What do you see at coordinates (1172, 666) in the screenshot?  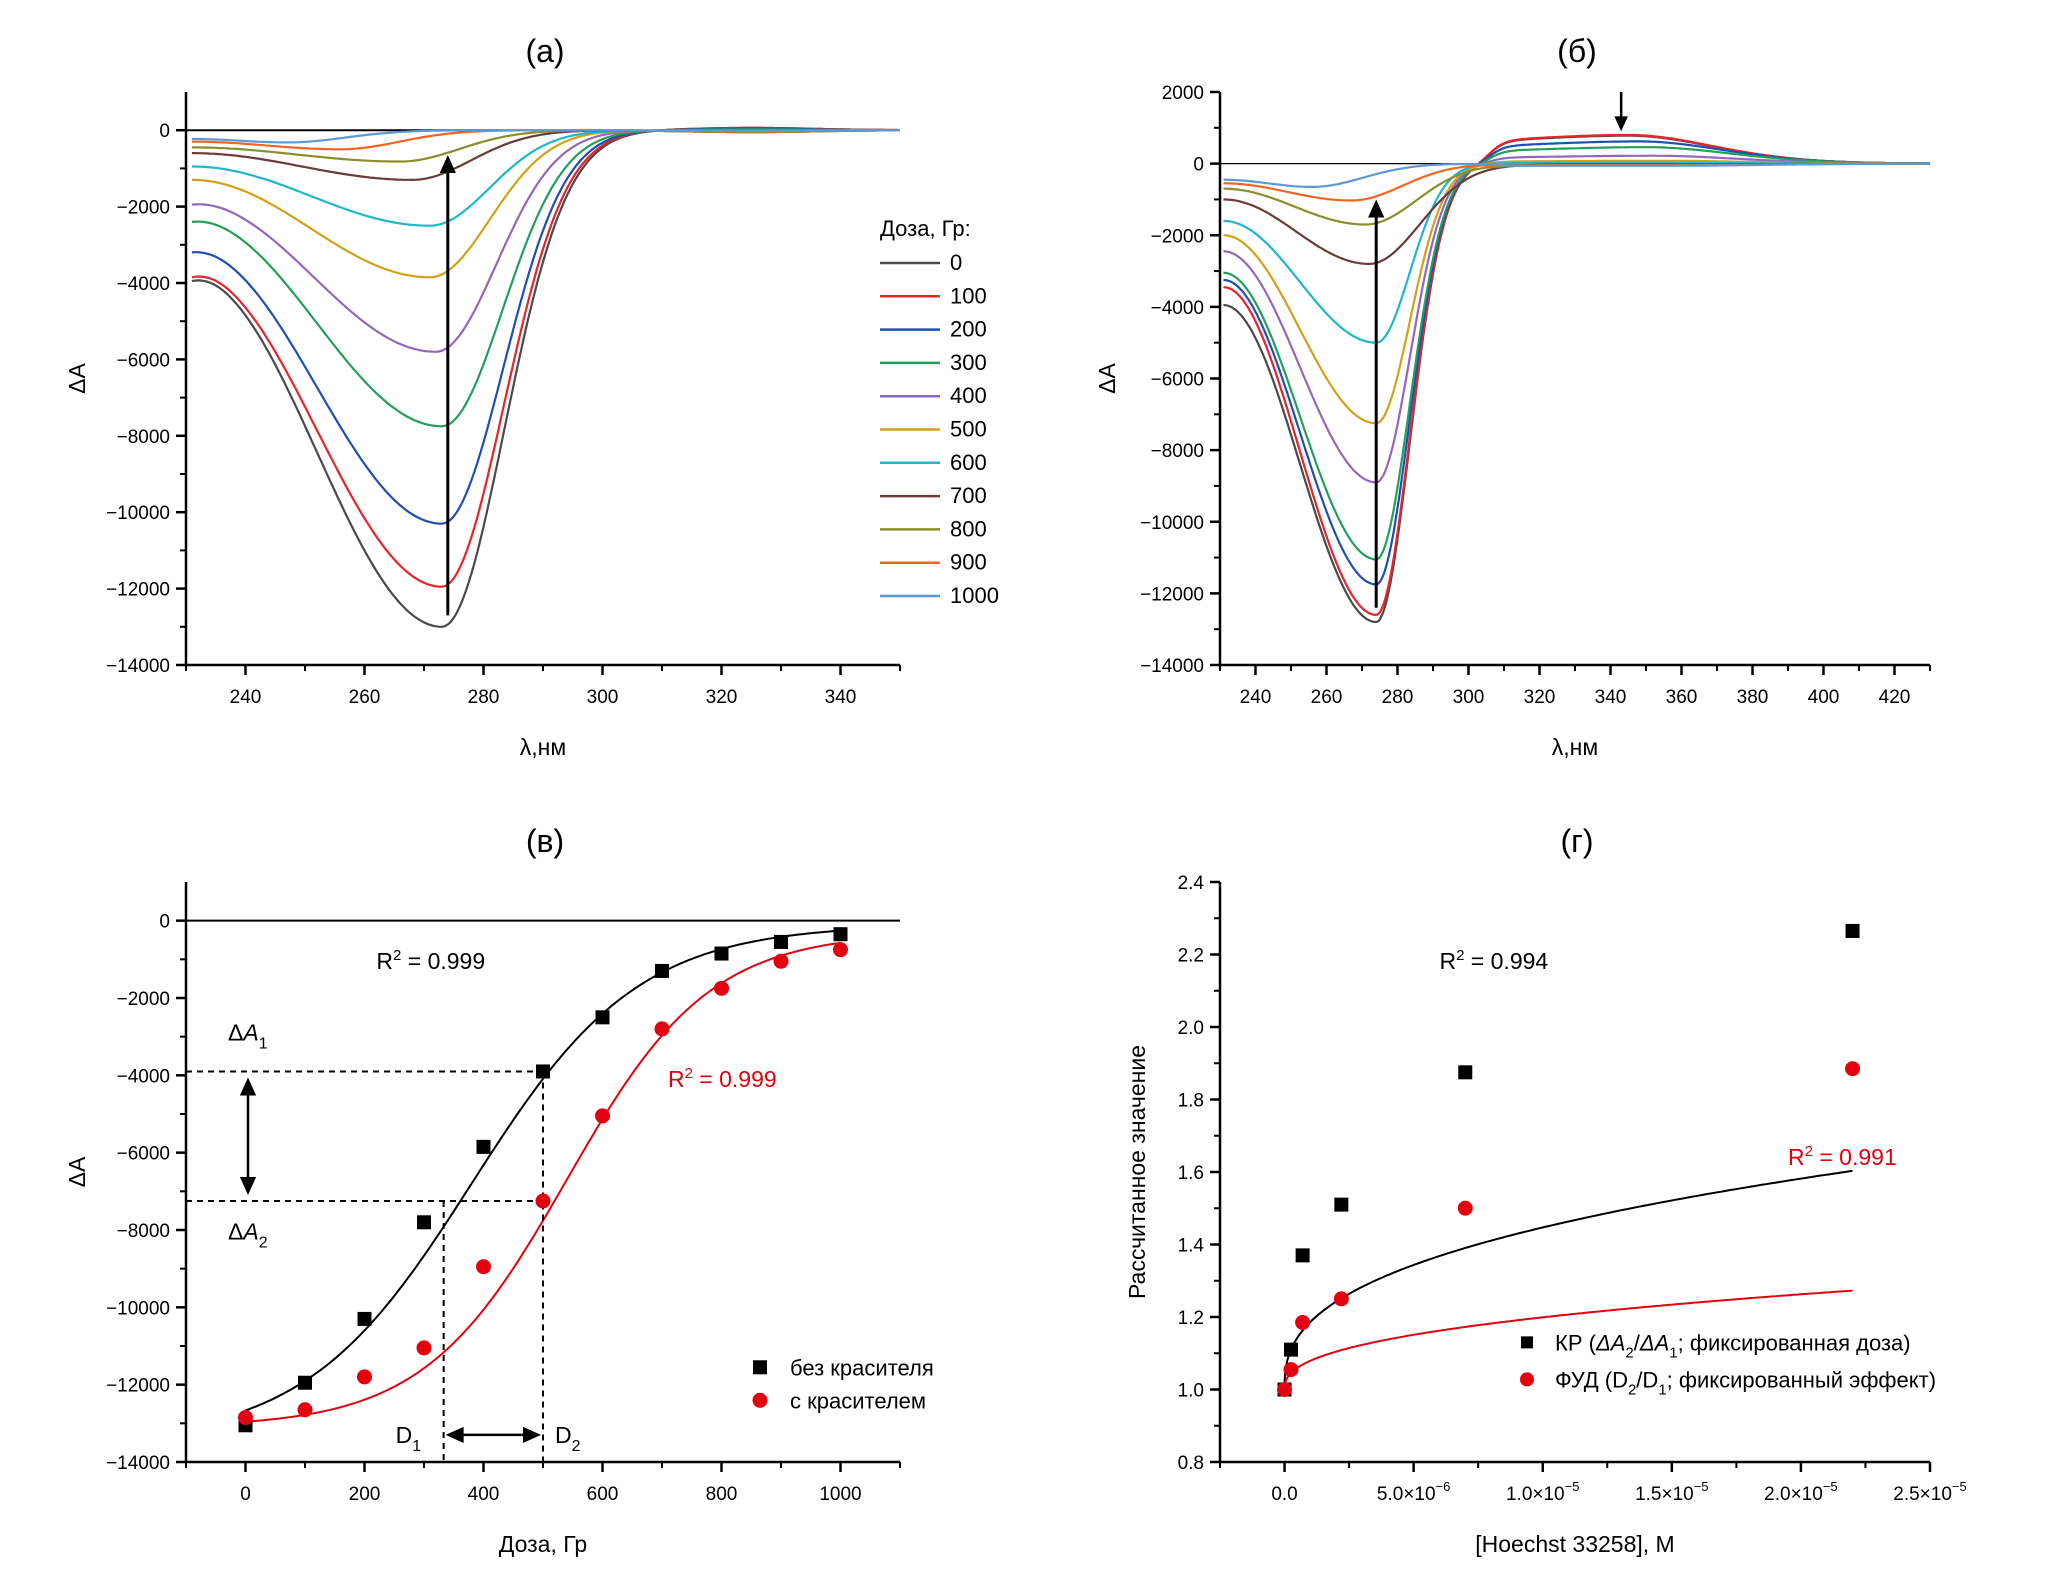 I see `y-tick-label: −14000` at bounding box center [1172, 666].